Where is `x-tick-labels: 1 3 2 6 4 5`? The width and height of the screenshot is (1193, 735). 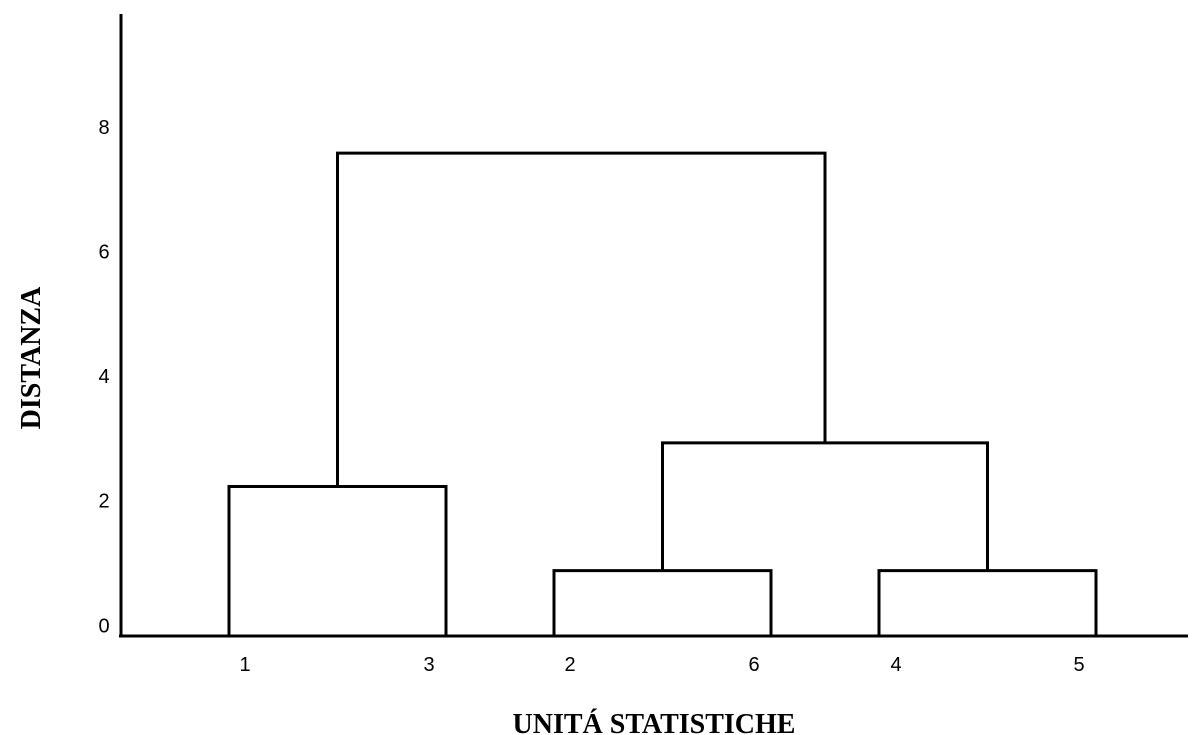
x-tick-labels: 1 3 2 6 4 5 is located at coordinates (661, 665).